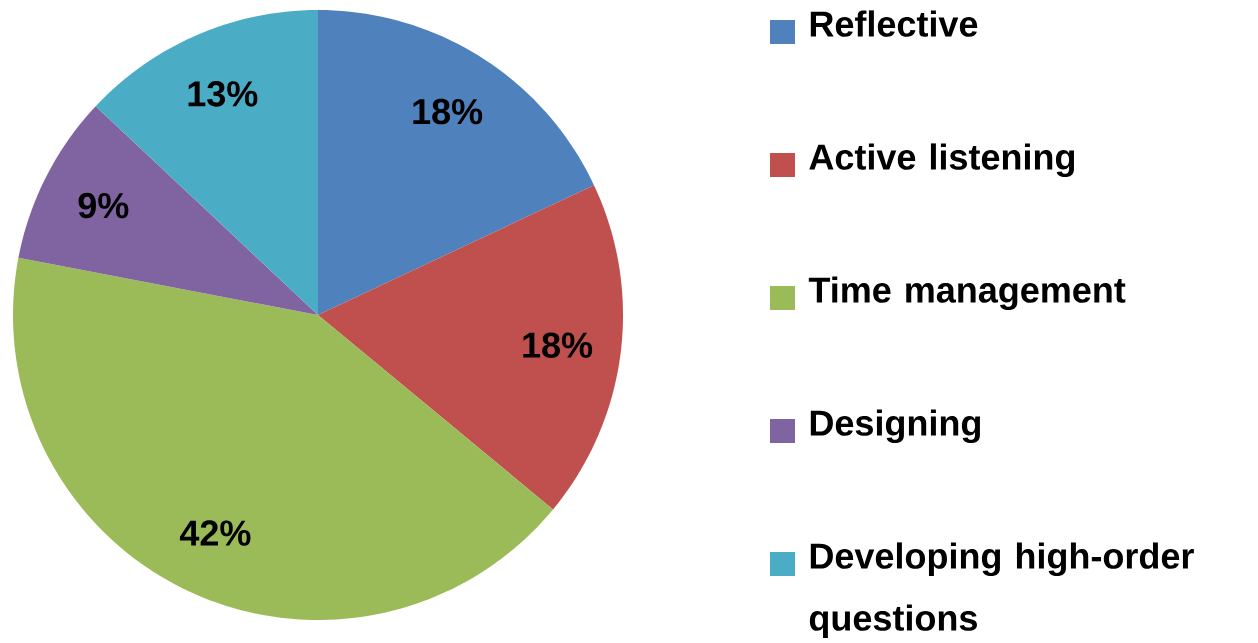 Image resolution: width=1258 pixels, height=643 pixels. I want to click on data-label: 13%, so click(223, 94).